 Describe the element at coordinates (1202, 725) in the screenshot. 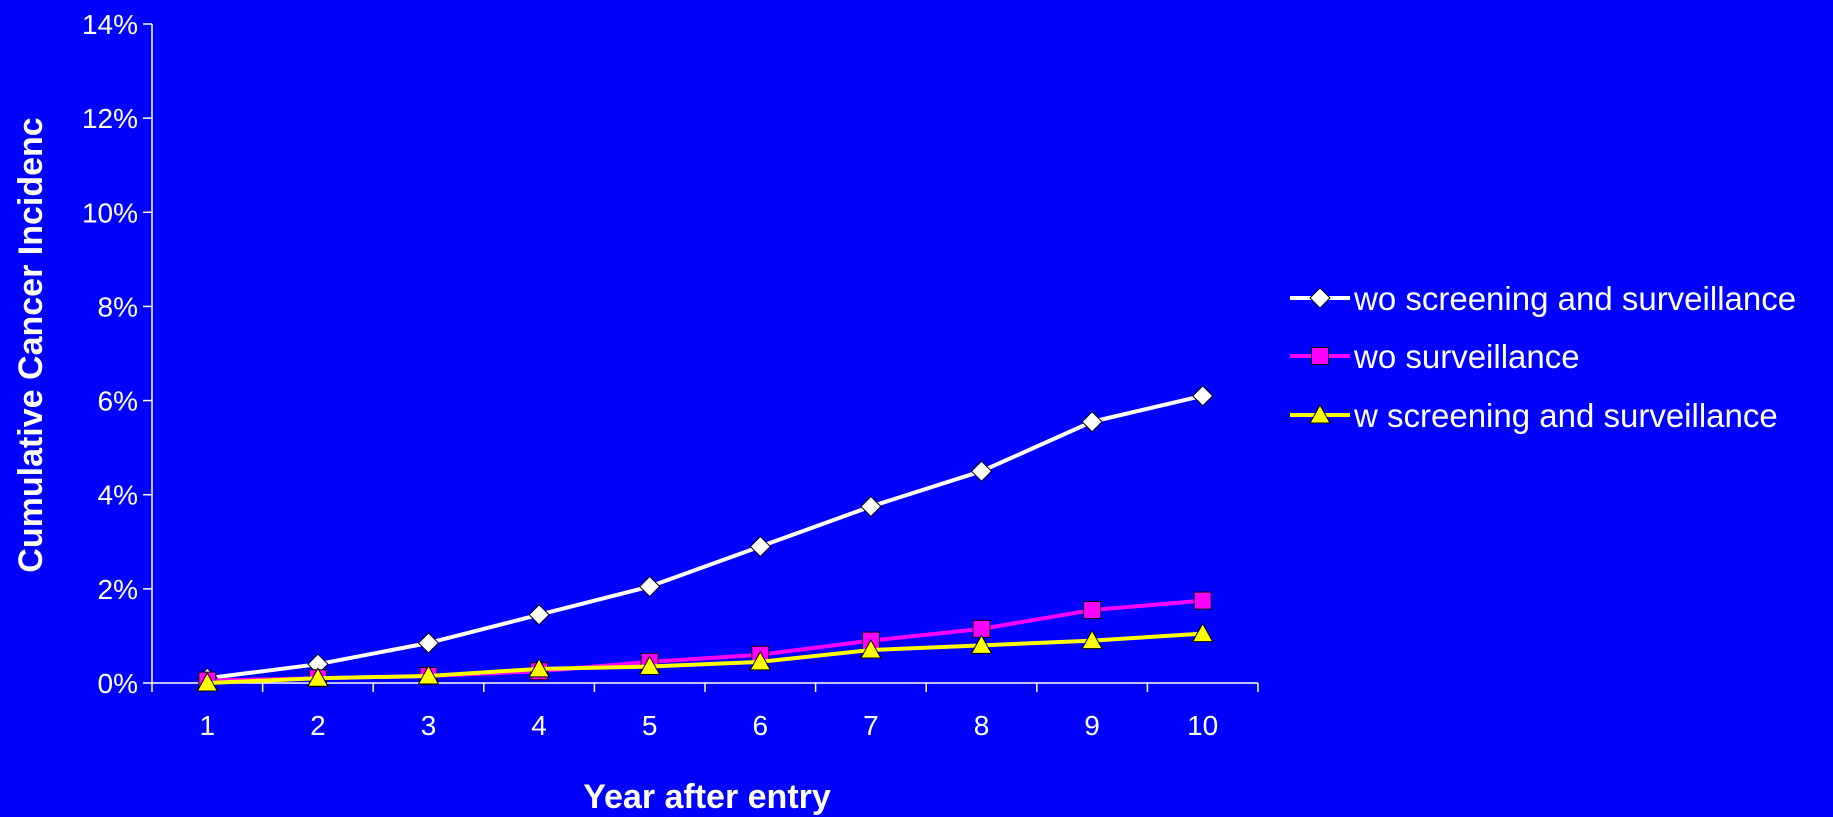

I see `x-tick-label: 10` at that location.